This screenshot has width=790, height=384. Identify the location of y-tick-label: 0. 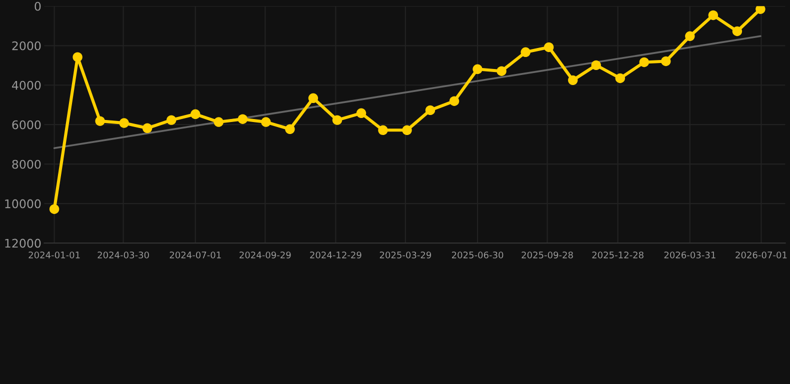
(37, 6).